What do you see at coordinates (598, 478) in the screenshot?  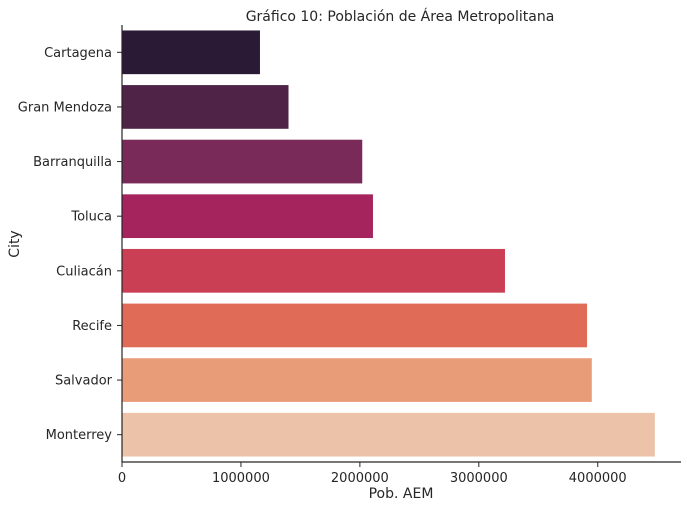 I see `x-tick-label-4: 4000000` at bounding box center [598, 478].